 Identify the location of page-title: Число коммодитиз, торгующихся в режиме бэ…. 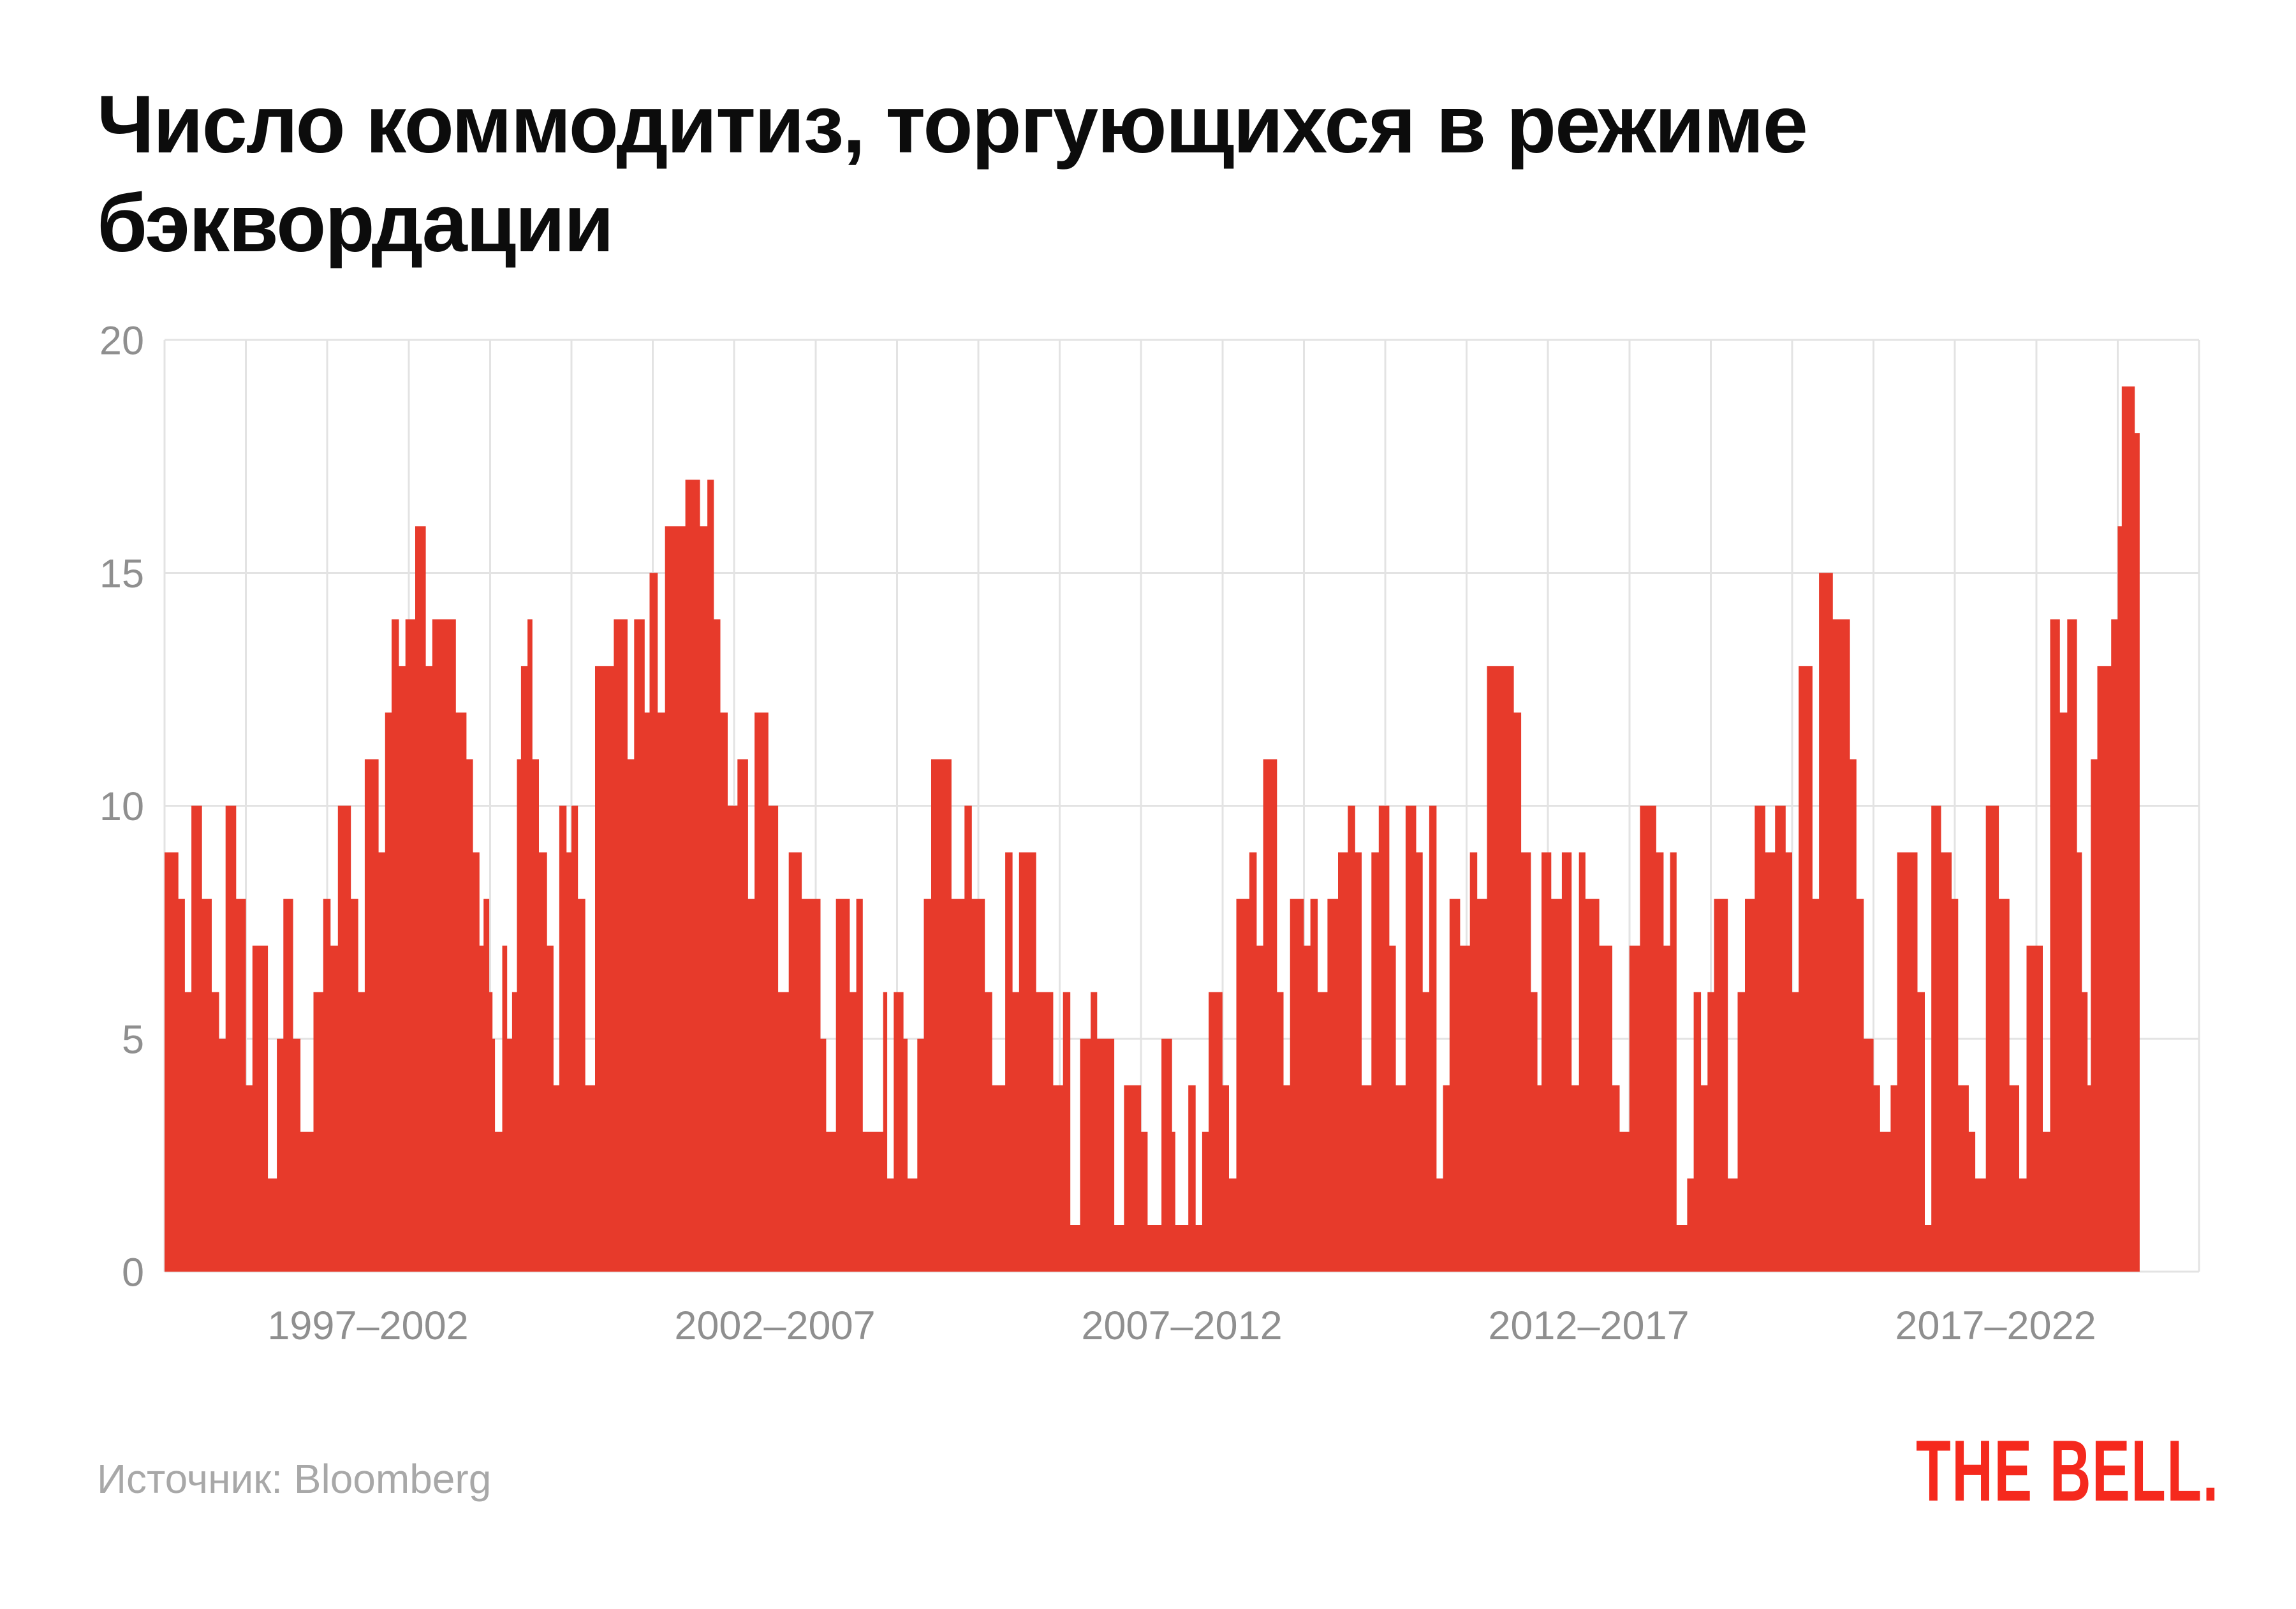
(952, 174).